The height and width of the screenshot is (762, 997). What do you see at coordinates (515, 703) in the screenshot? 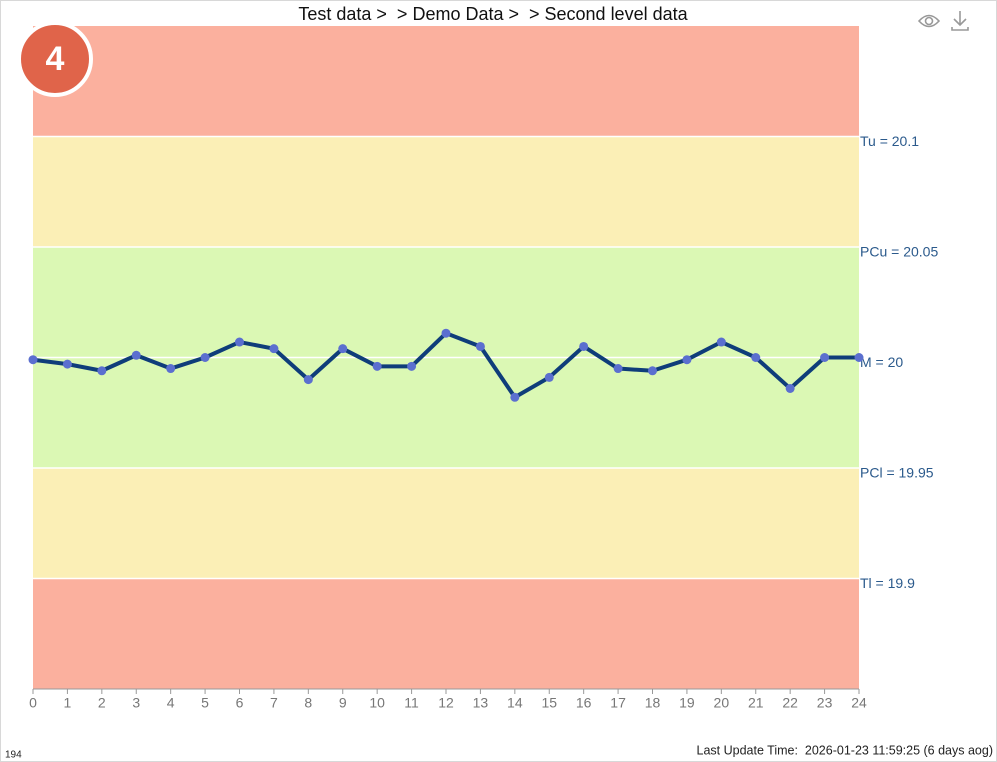
I see `x-tick-label: 14` at bounding box center [515, 703].